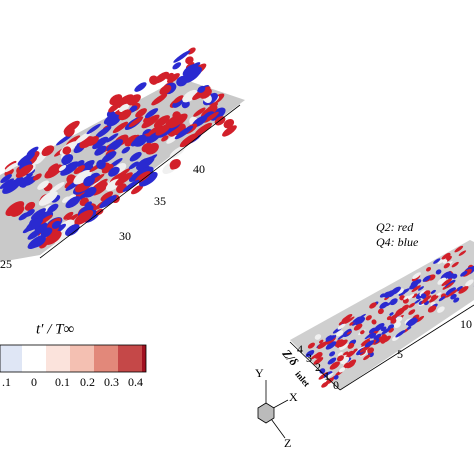  Describe the element at coordinates (300, 349) in the screenshot. I see `spanwise-label: 4` at that location.